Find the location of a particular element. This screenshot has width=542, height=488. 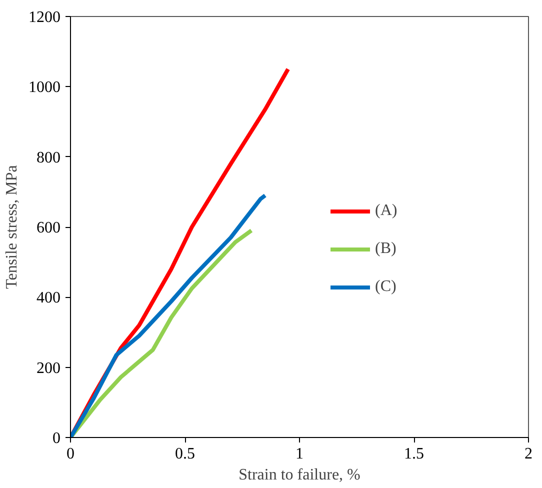

x-tick-label: 1 is located at coordinates (300, 454).